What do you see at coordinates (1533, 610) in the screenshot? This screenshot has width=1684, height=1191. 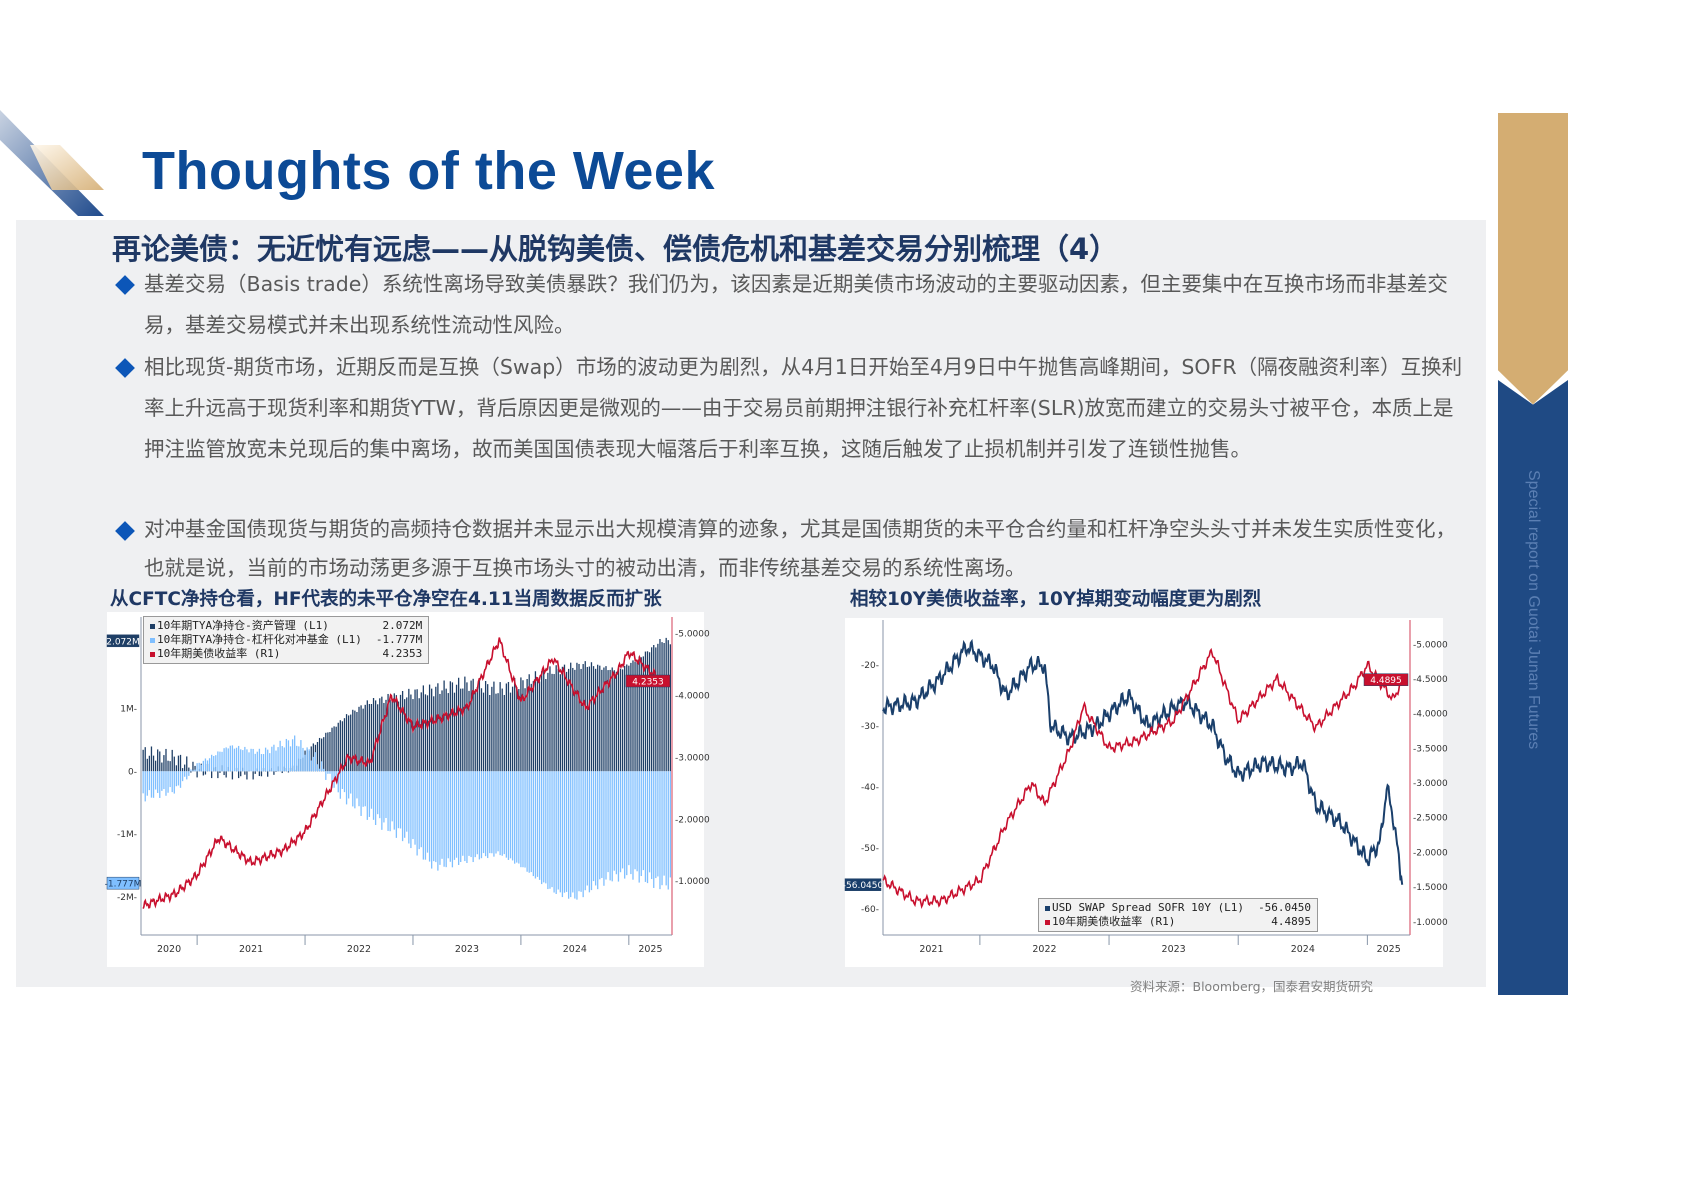 I see `side-band-text: Special report on Guotai Junan Futures` at bounding box center [1533, 610].